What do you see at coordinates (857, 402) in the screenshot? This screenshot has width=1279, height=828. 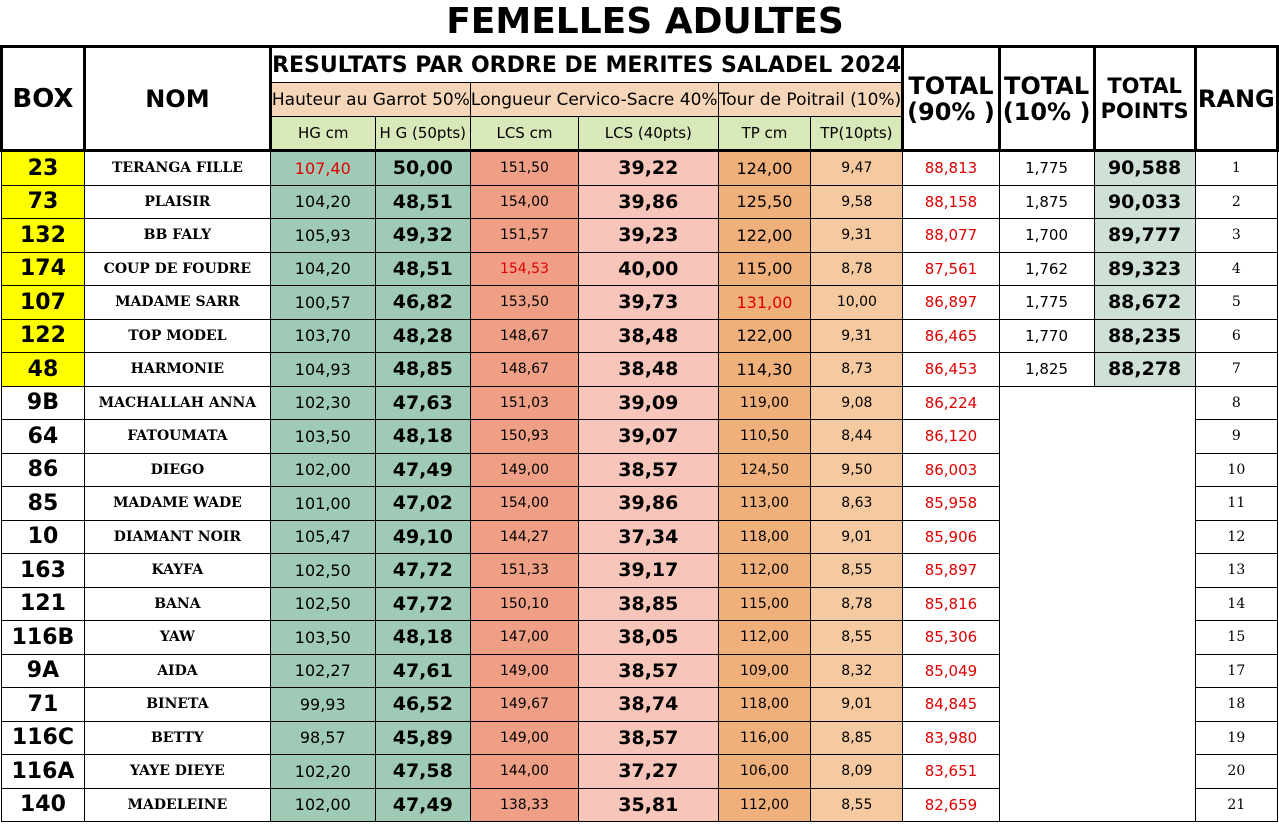 I see `cell-tp-pts: 9,08` at bounding box center [857, 402].